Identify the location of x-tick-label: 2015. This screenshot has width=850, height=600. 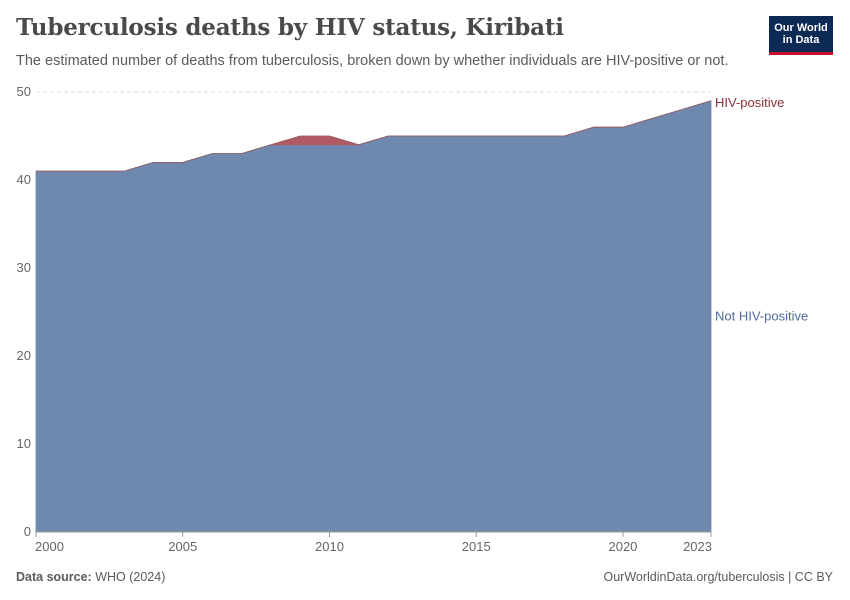
(476, 546).